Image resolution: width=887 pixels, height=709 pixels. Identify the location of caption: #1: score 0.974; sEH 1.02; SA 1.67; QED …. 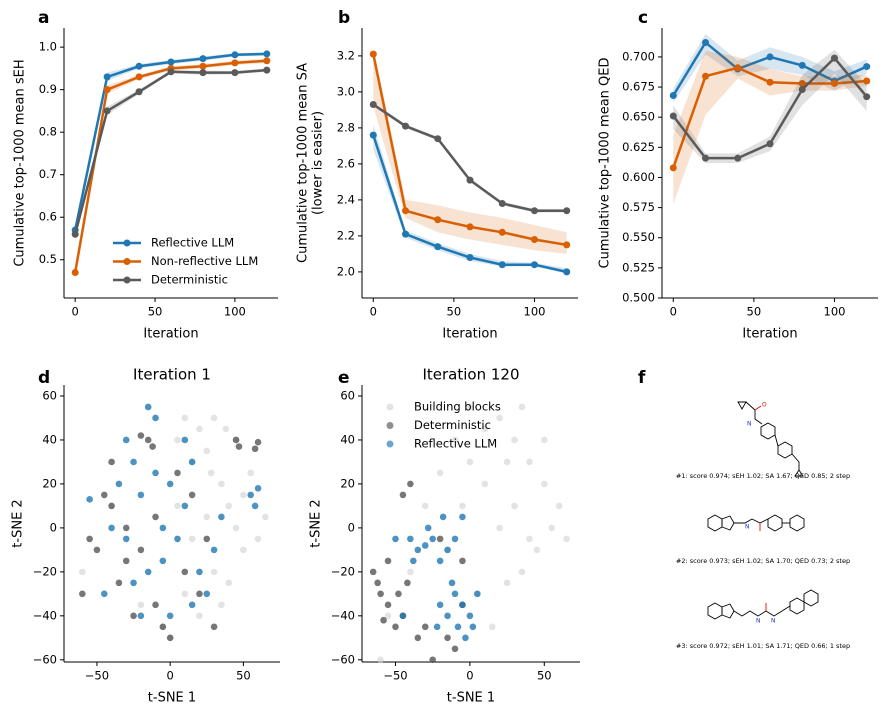
(763, 476).